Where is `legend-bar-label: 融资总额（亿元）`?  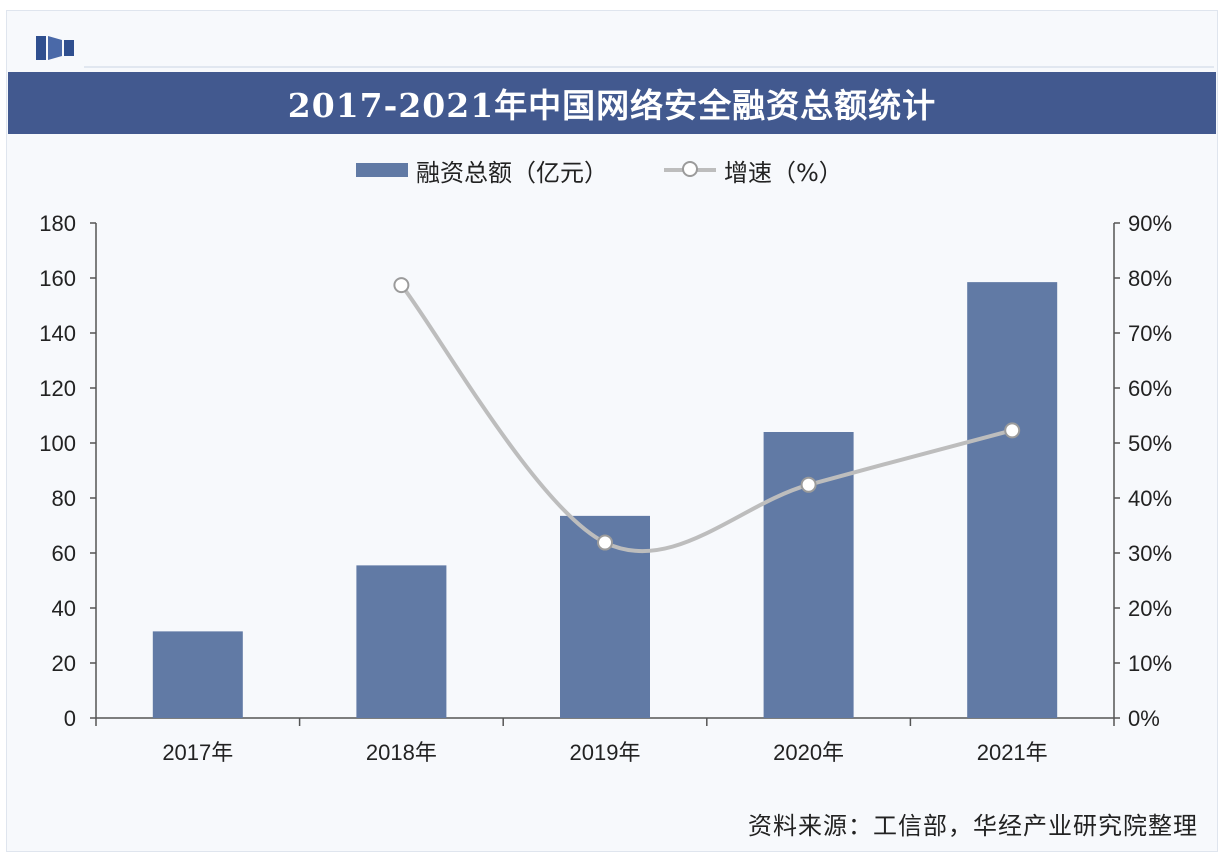
legend-bar-label: 融资总额（亿元） is located at coordinates (512, 172).